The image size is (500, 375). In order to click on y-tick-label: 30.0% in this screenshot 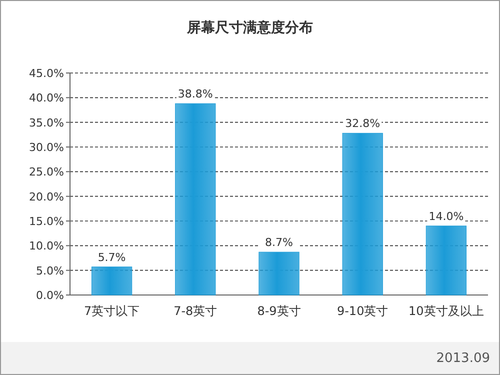, I will do `click(46, 147)`.